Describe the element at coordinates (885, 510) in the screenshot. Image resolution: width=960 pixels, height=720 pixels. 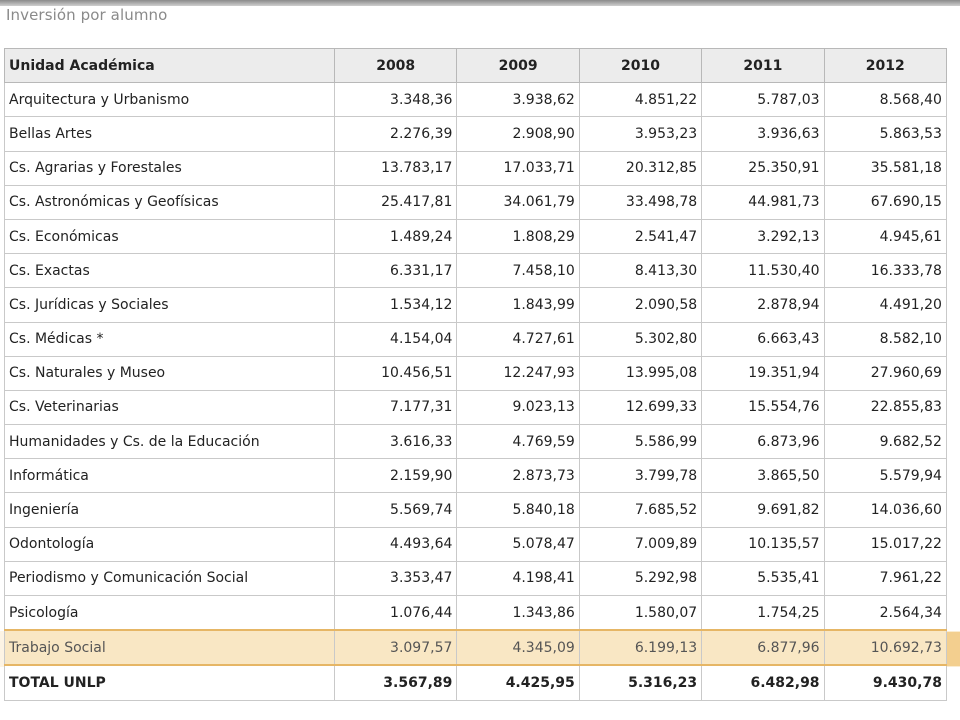
I see `cell-value-2012: 14.036,60` at that location.